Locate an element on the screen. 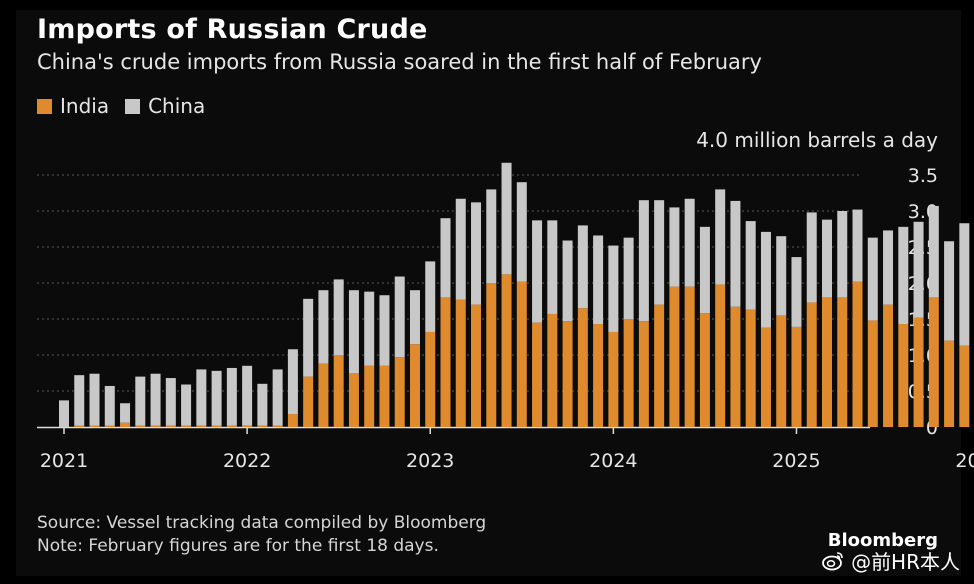  bloomberg-logo: Bloomberg is located at coordinates (882, 540).